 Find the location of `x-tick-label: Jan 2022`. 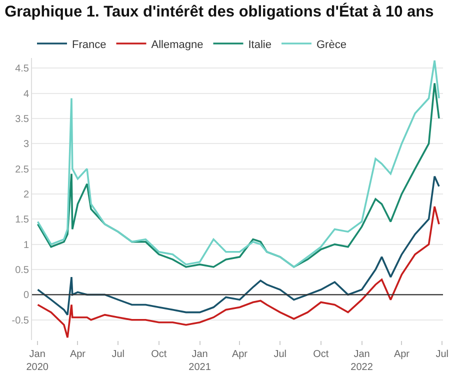

x-tick-label: Jan 2022 is located at coordinates (362, 361).